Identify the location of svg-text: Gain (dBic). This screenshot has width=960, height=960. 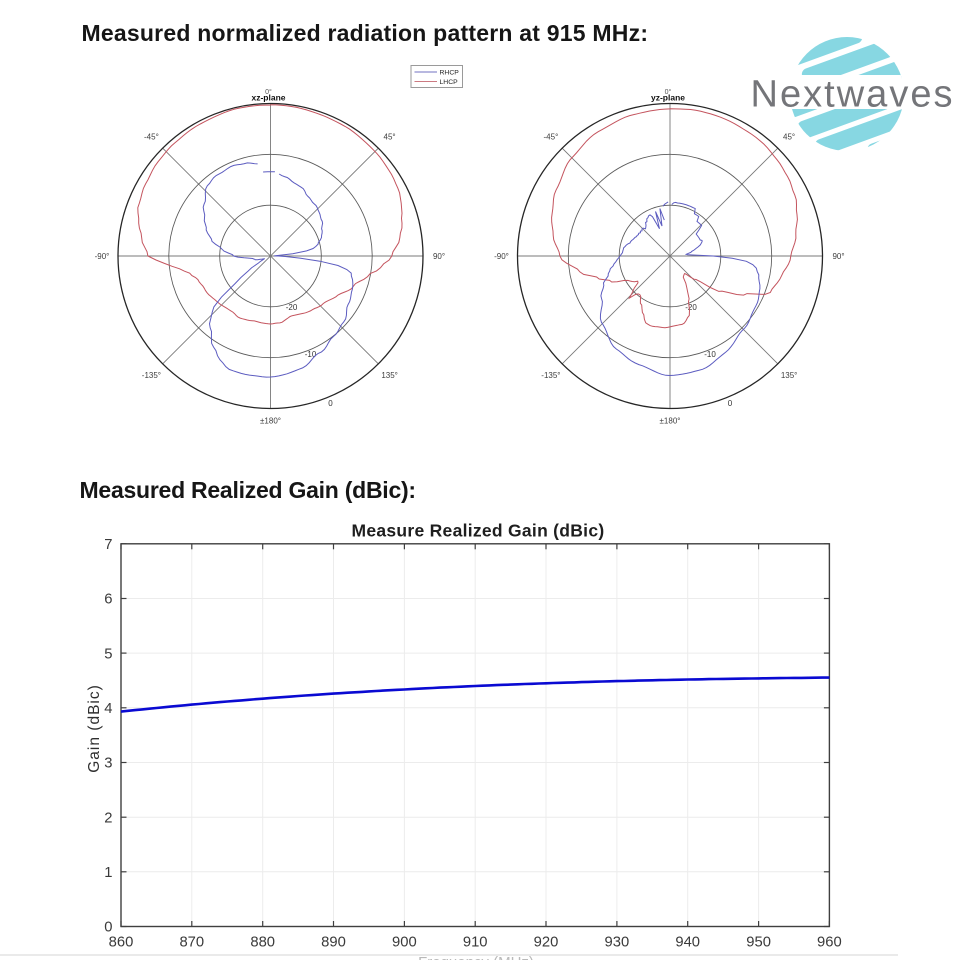
(94, 728).